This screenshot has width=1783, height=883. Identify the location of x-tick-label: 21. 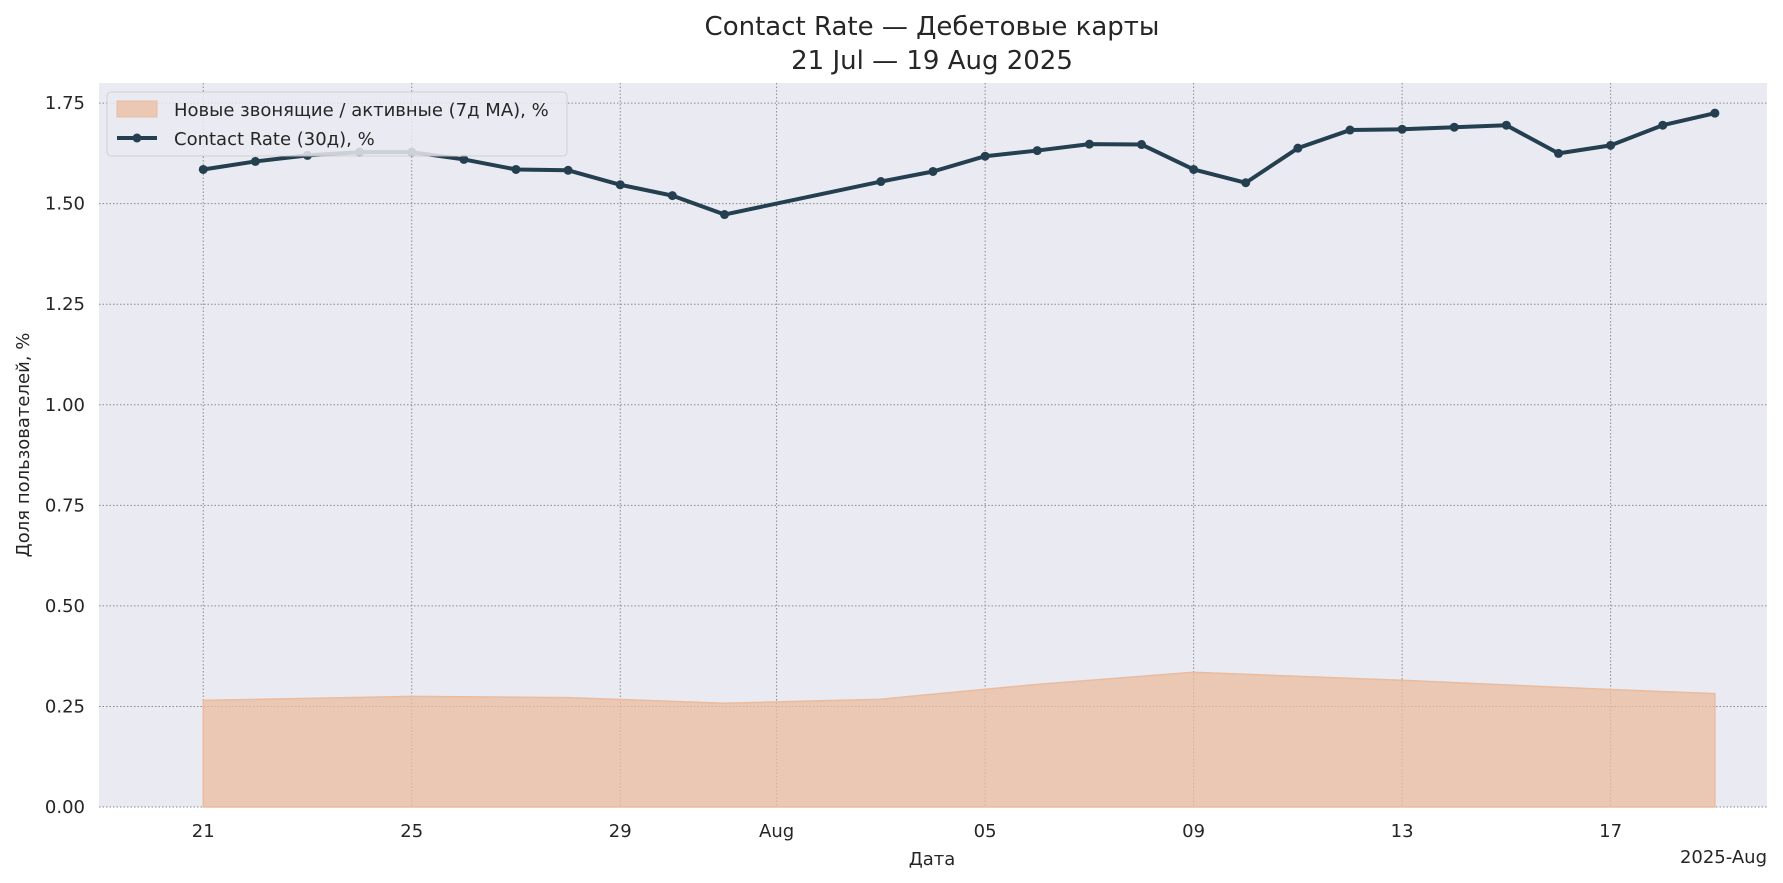
(203, 831).